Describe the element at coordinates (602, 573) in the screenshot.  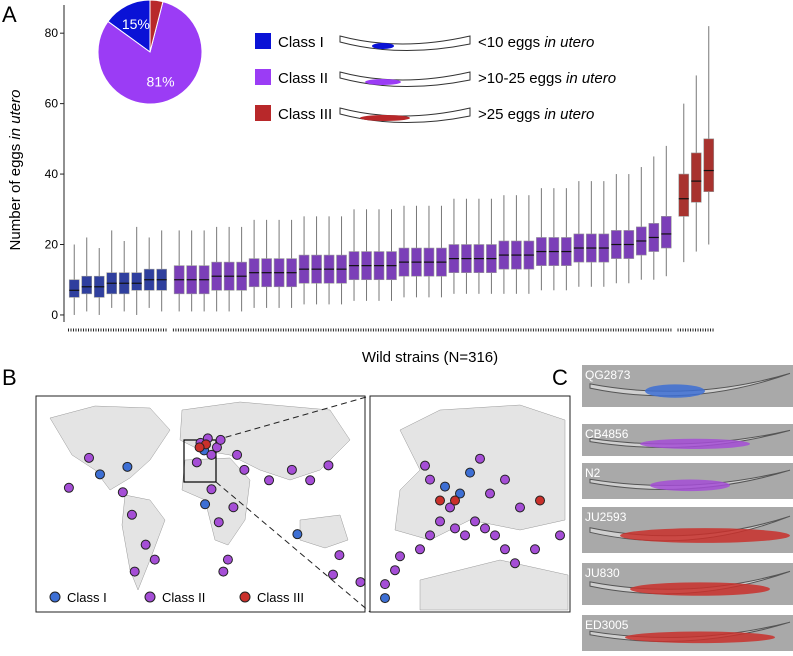
I see `strain-label: JU830` at that location.